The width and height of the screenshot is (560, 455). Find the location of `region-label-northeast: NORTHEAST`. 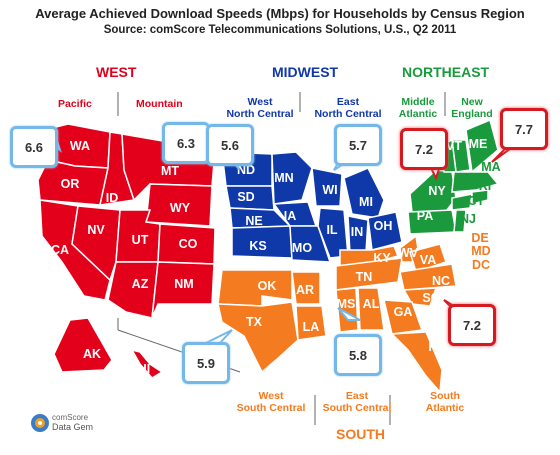

region-label-northeast: NORTHEAST is located at coordinates (446, 72).